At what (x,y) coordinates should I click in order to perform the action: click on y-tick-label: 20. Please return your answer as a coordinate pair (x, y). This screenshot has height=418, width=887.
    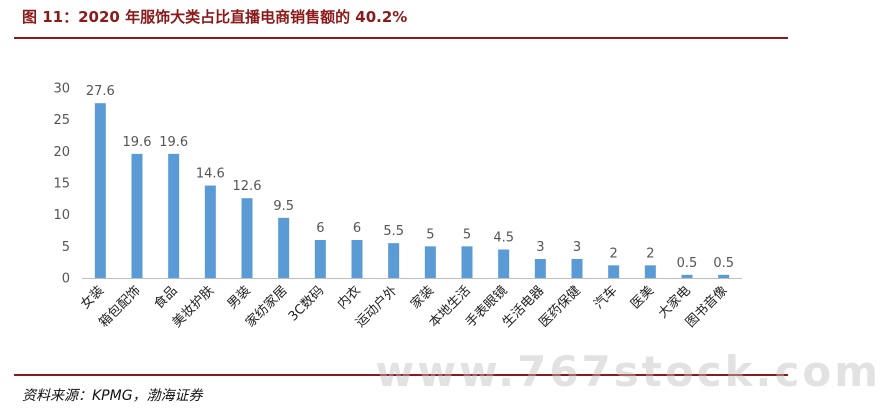
    Looking at the image, I should click on (61, 152).